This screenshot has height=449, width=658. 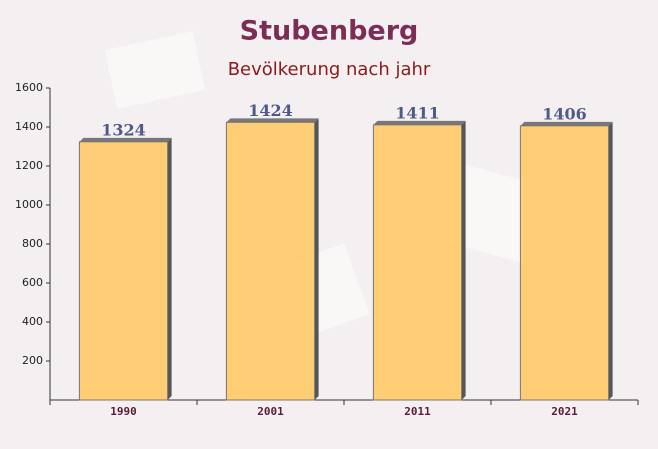 I want to click on y-tick-label: 600, so click(x=32, y=282).